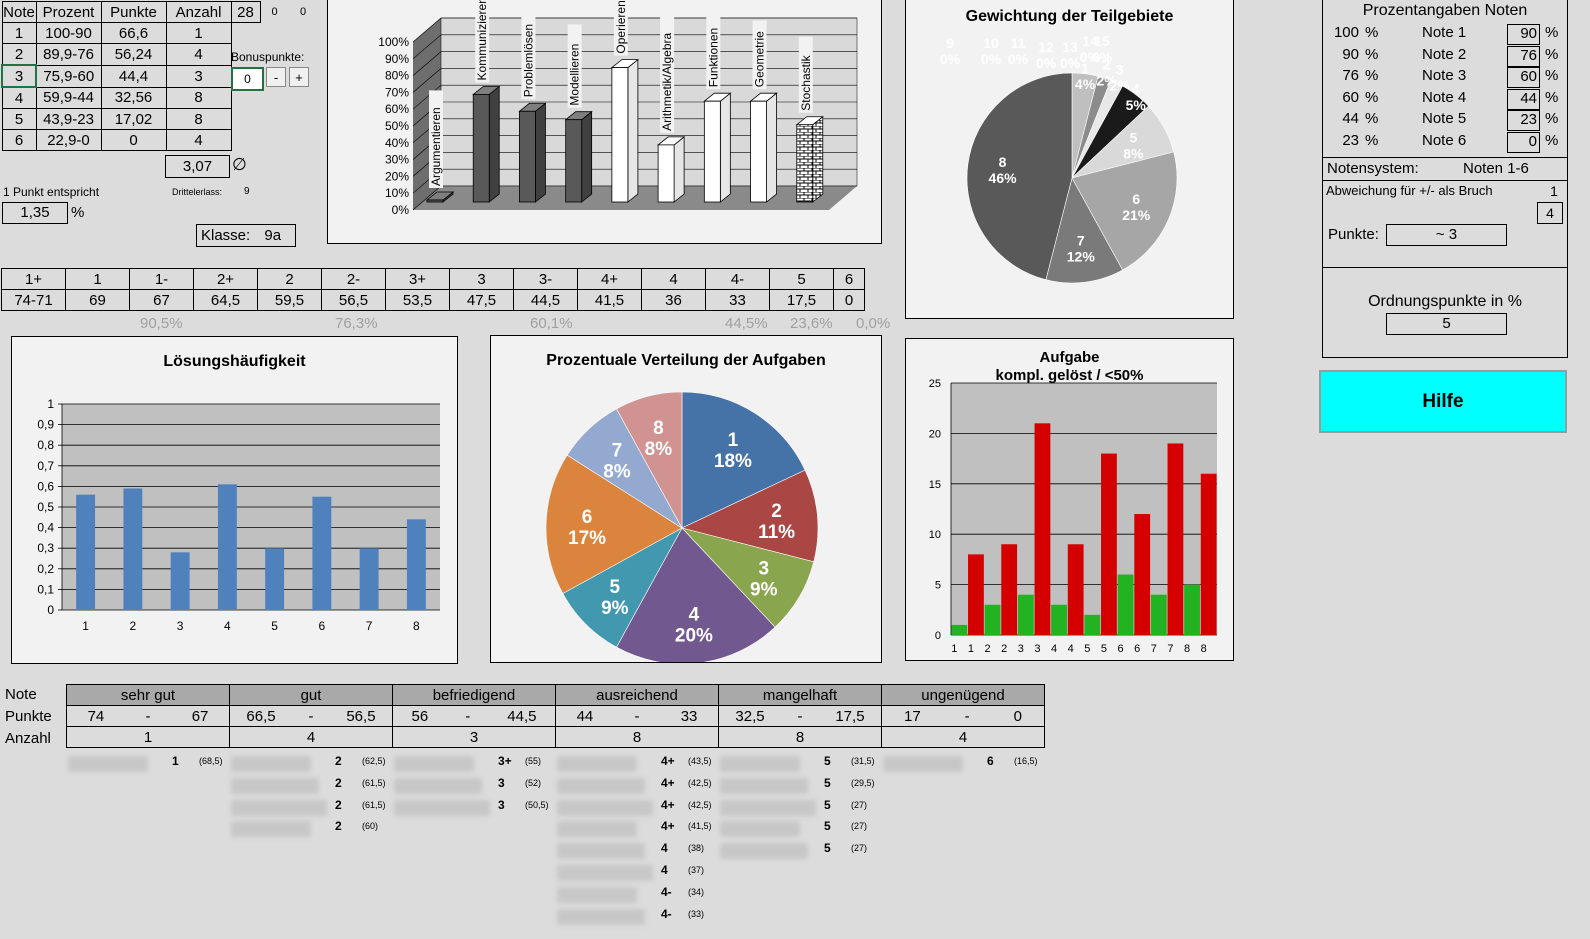 The width and height of the screenshot is (1590, 939). I want to click on scale-points: 69, so click(97, 300).